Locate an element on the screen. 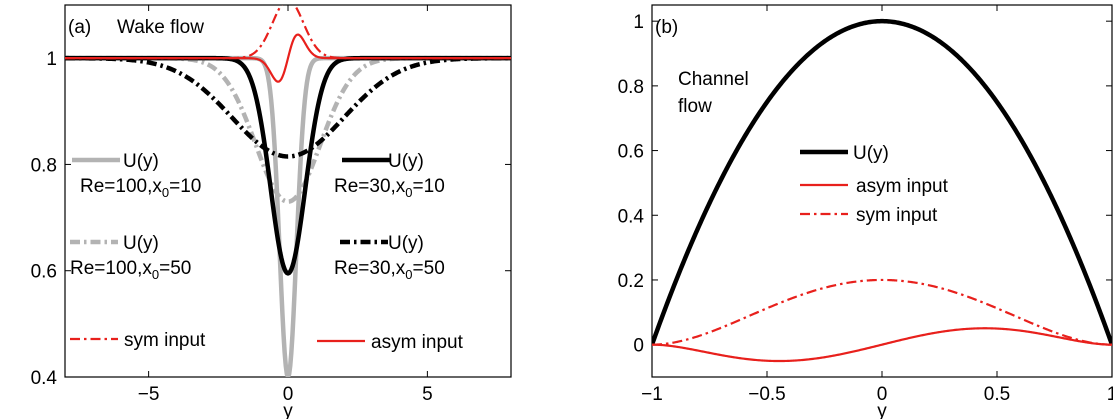 Image resolution: width=1113 pixels, height=419 pixels. x-tick-label: 5 is located at coordinates (427, 394).